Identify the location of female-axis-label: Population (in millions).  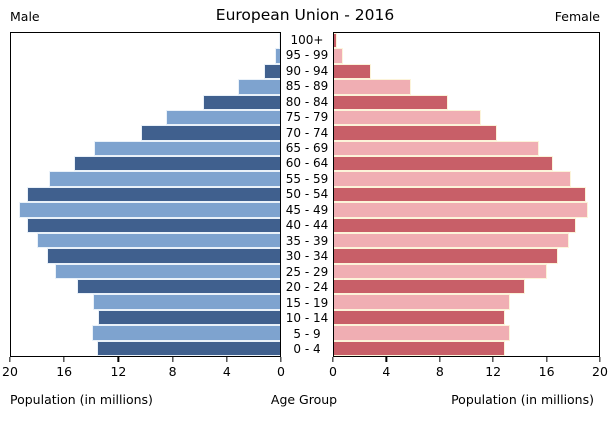
(522, 399).